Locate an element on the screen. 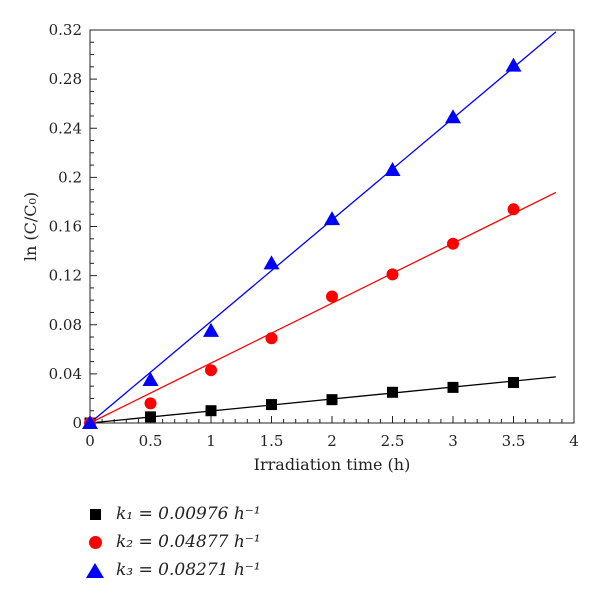 This screenshot has height=615, width=600. x-axis-title: Irradiation time (h) is located at coordinates (332, 464).